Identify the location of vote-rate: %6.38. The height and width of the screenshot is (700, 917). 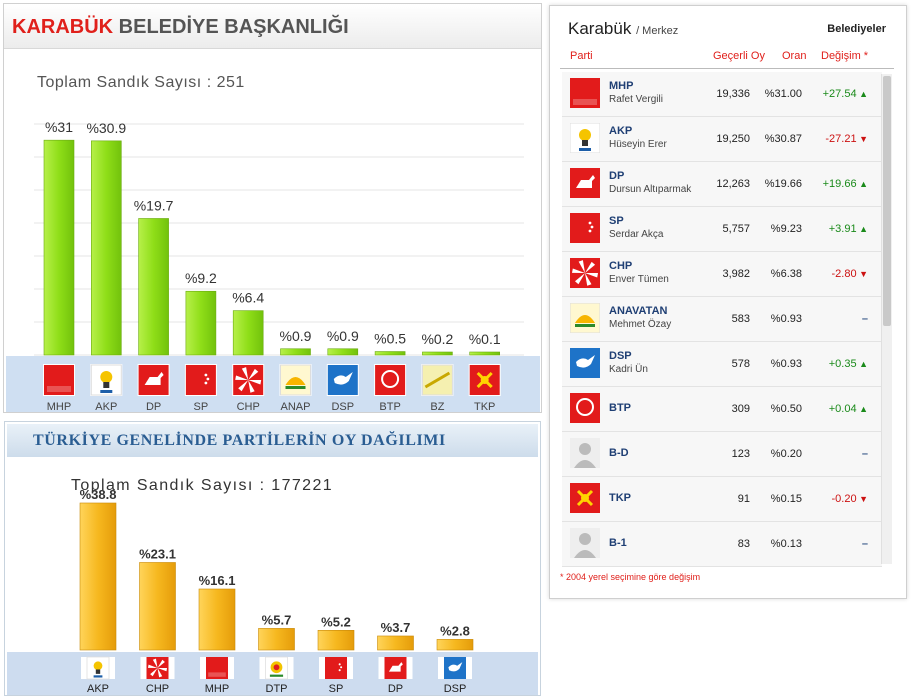
(786, 274).